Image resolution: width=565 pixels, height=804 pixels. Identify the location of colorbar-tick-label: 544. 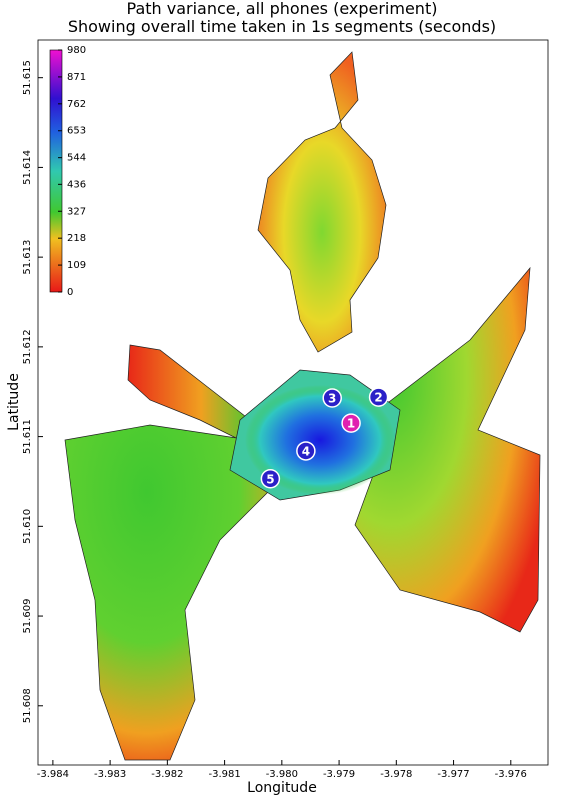
(76, 158).